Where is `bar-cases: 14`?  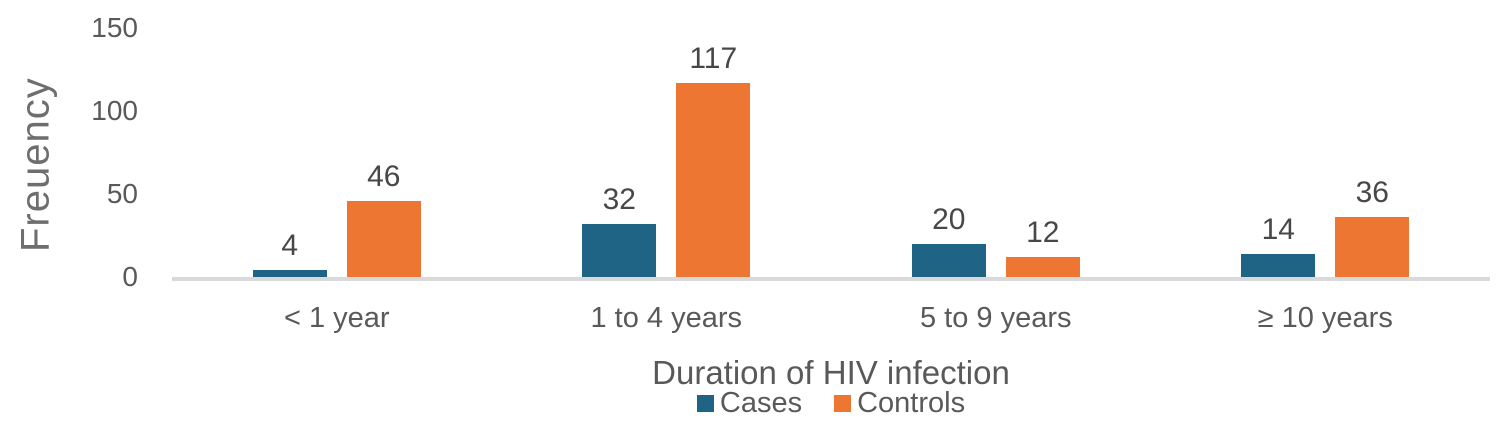 bar-cases: 14 is located at coordinates (1278, 245).